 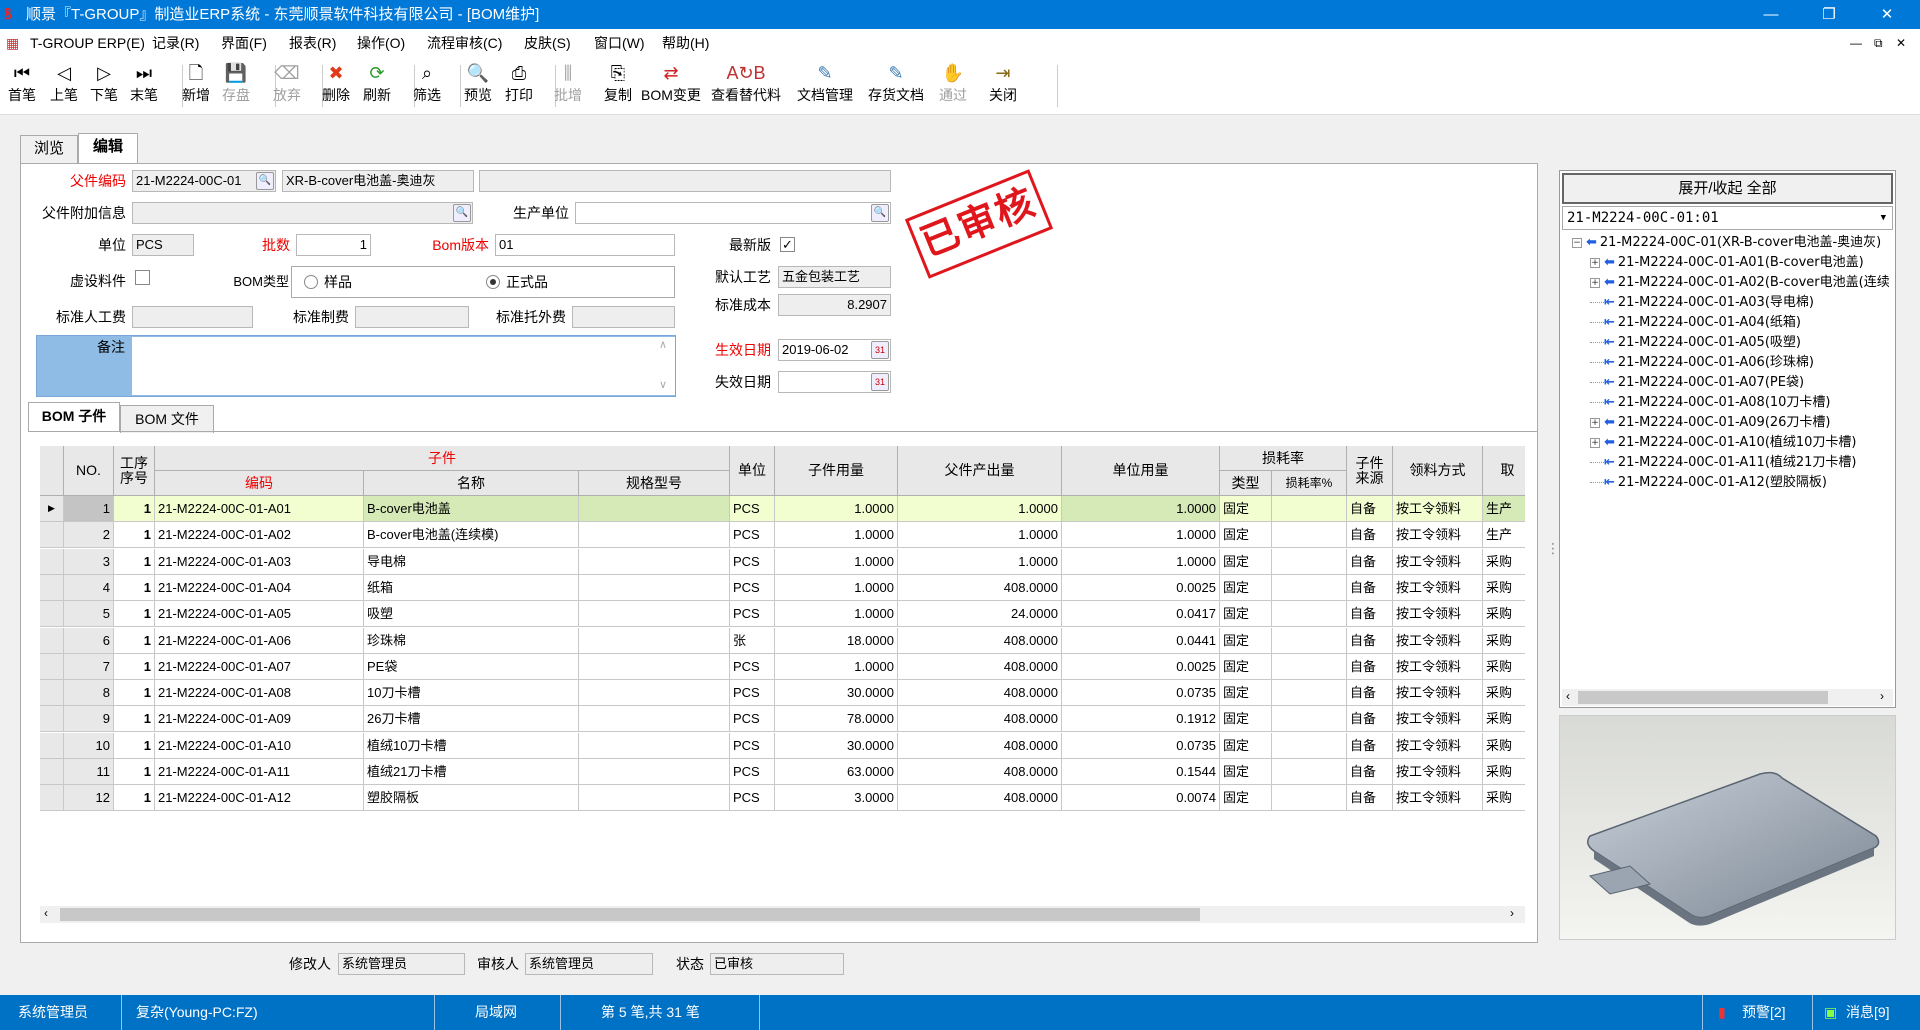 I want to click on column-header-name: 名称, so click(x=471, y=483).